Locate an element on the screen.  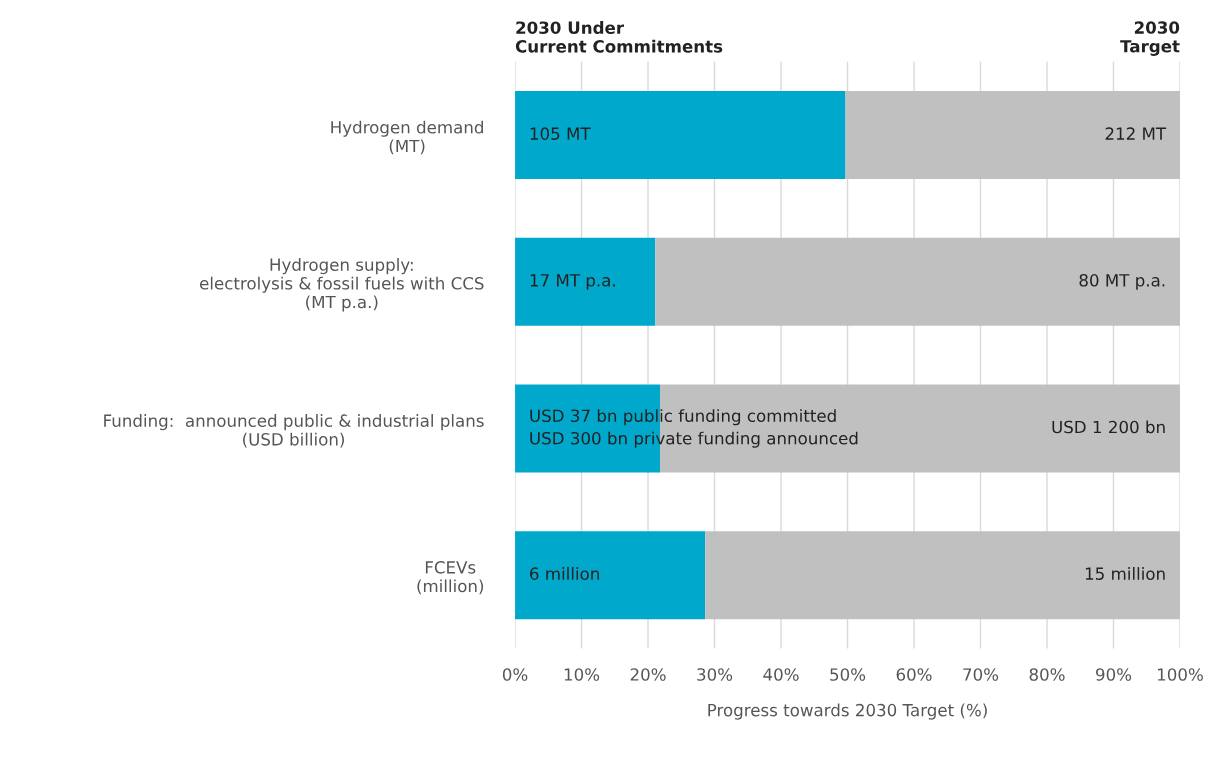
annotation: 212 MT is located at coordinates (1136, 133).